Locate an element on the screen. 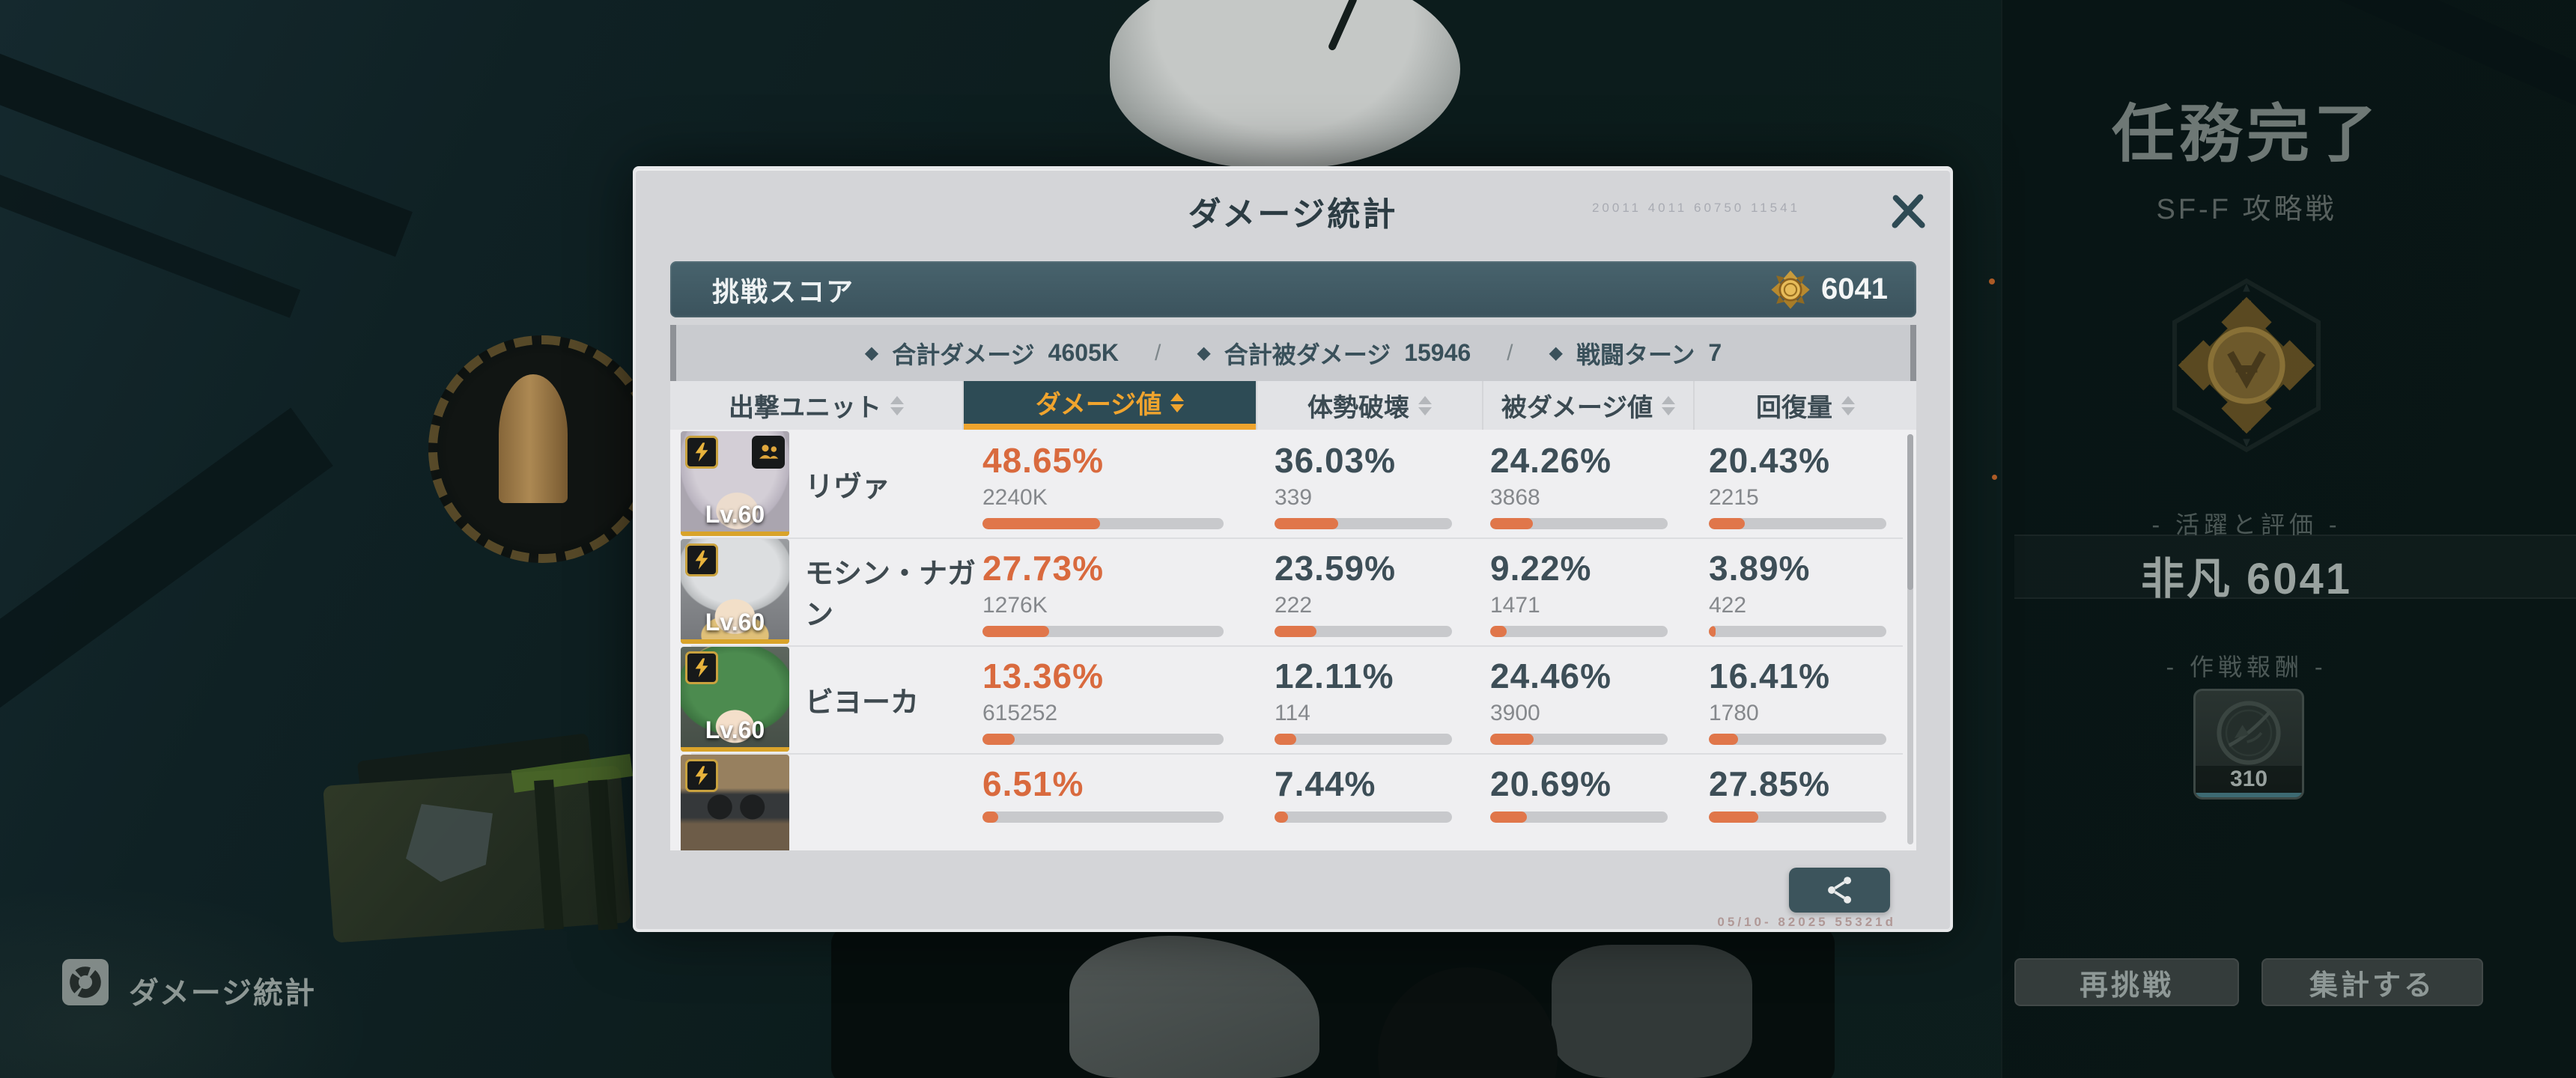 The image size is (2576, 1078). stat-percent: 24.46% is located at coordinates (1551, 676).